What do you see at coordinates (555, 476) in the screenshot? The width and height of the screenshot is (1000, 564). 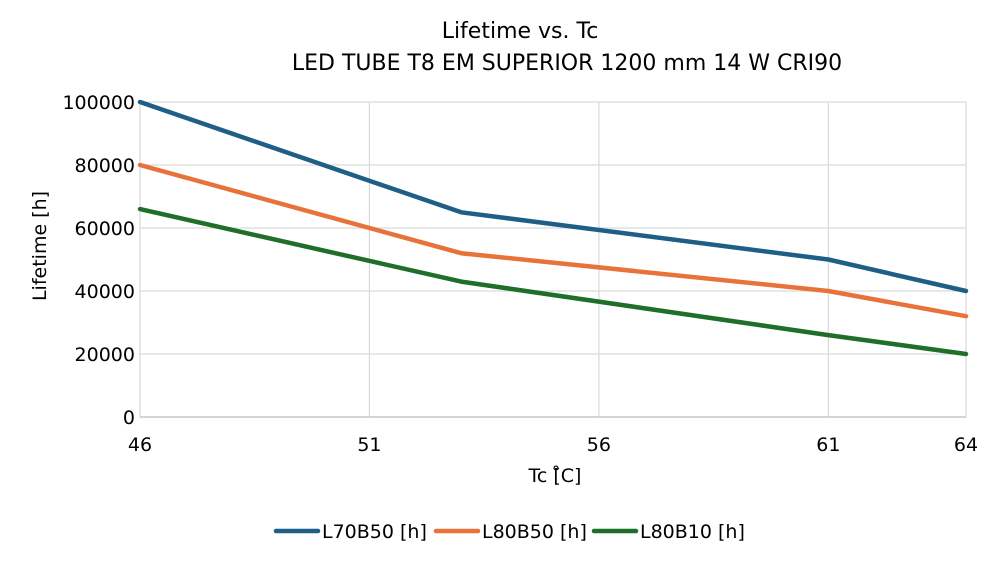 I see `x-axis-label: Tc [̊C]` at bounding box center [555, 476].